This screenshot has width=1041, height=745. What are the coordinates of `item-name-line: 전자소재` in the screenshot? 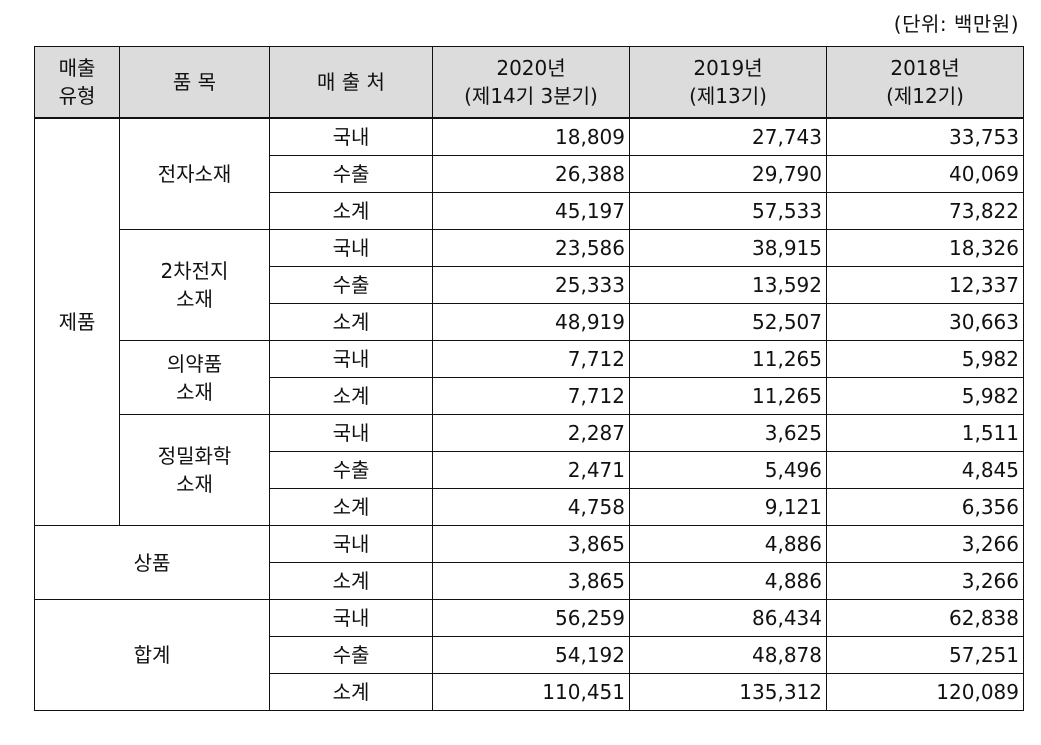 It's located at (194, 174).